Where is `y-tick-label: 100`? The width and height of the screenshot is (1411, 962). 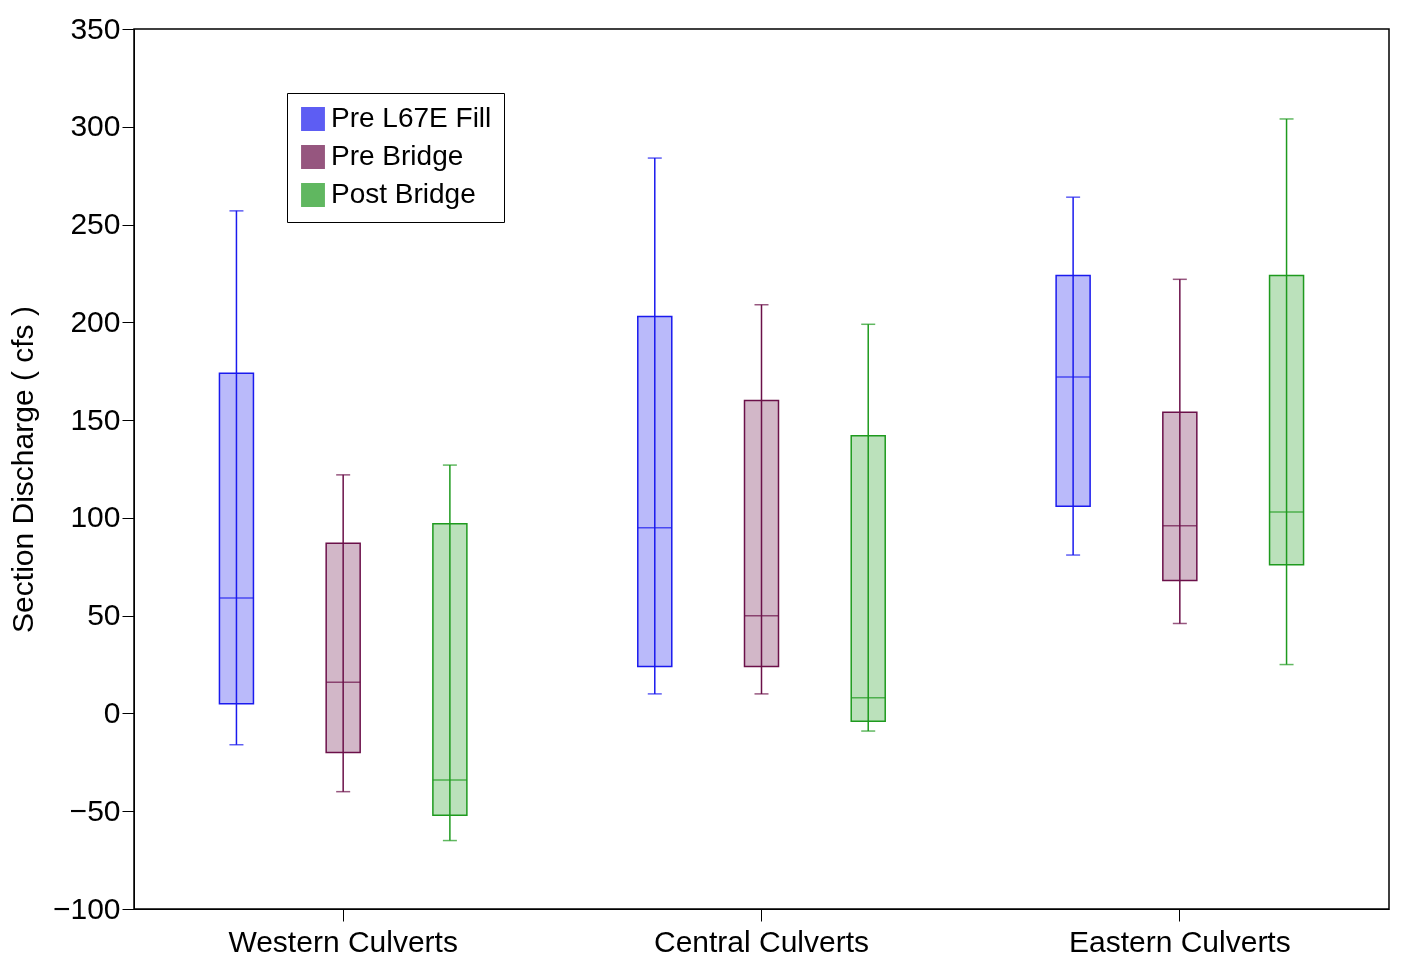 y-tick-label: 100 is located at coordinates (95, 517).